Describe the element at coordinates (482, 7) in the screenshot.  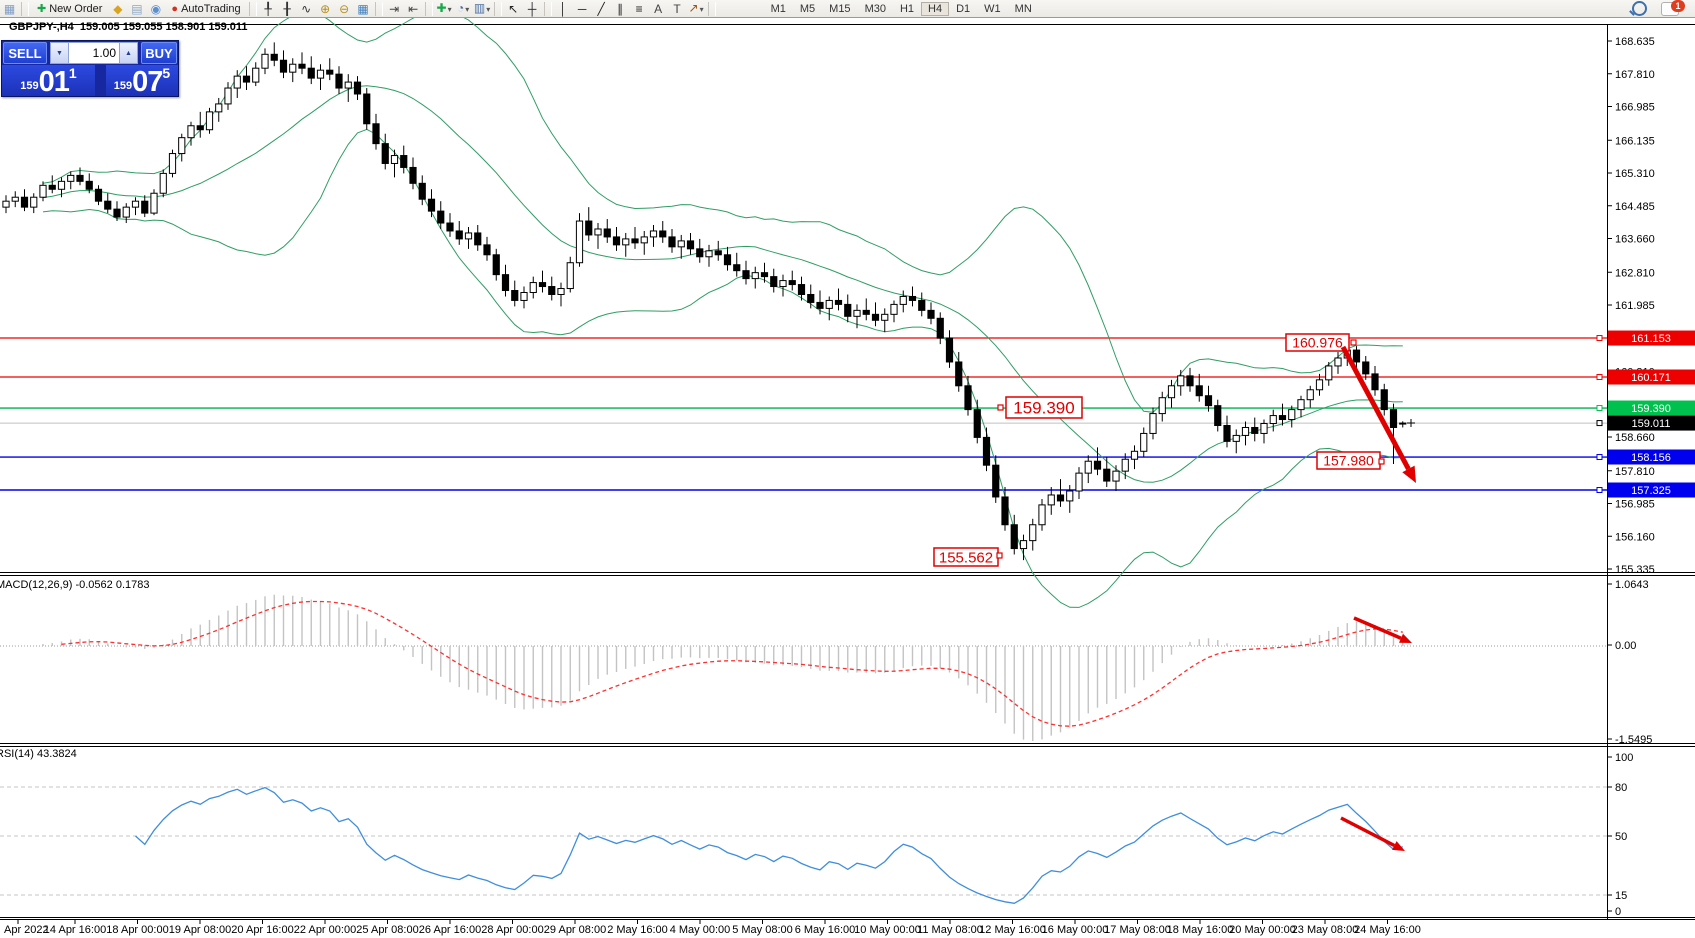
I see `templates-icon: ▥▾` at that location.